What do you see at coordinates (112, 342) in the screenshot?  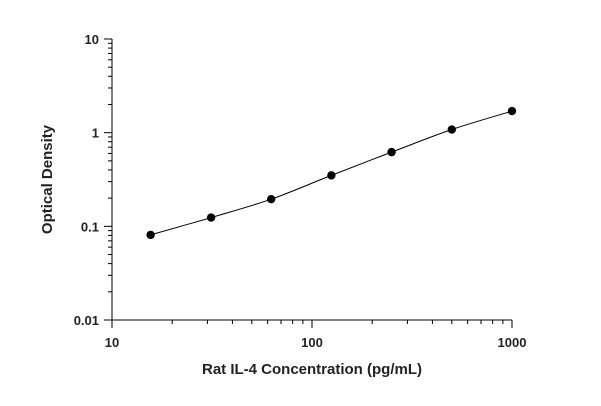 I see `x-tick-label: 10` at bounding box center [112, 342].